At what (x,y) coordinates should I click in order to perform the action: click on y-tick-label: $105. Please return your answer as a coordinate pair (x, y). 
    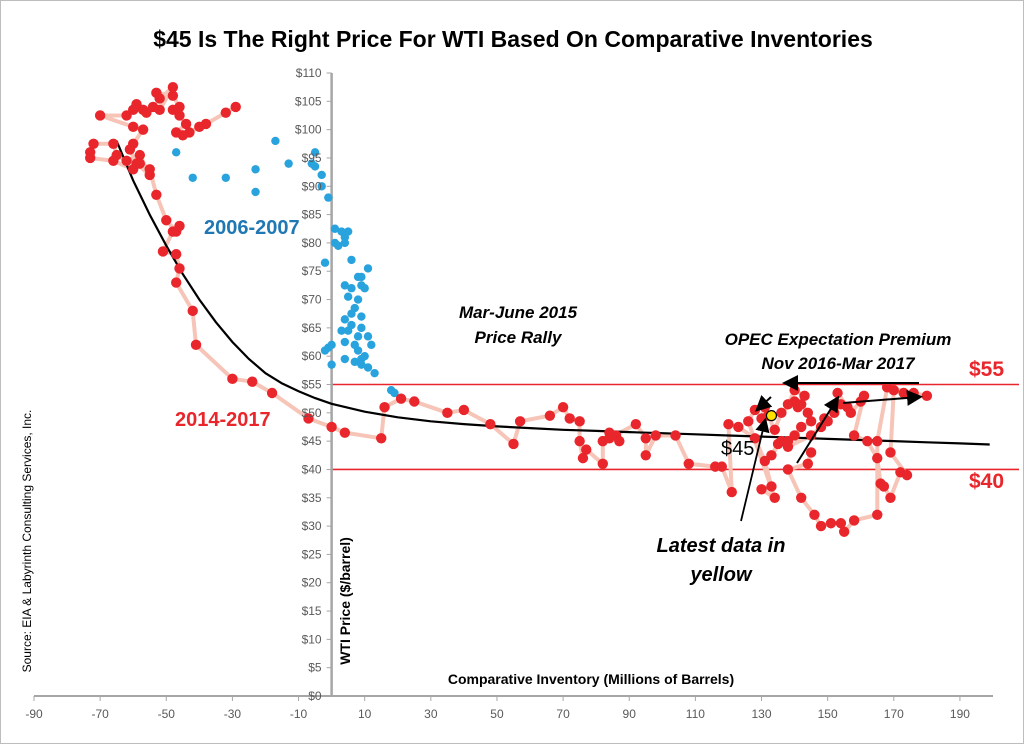
    Looking at the image, I should click on (308, 101).